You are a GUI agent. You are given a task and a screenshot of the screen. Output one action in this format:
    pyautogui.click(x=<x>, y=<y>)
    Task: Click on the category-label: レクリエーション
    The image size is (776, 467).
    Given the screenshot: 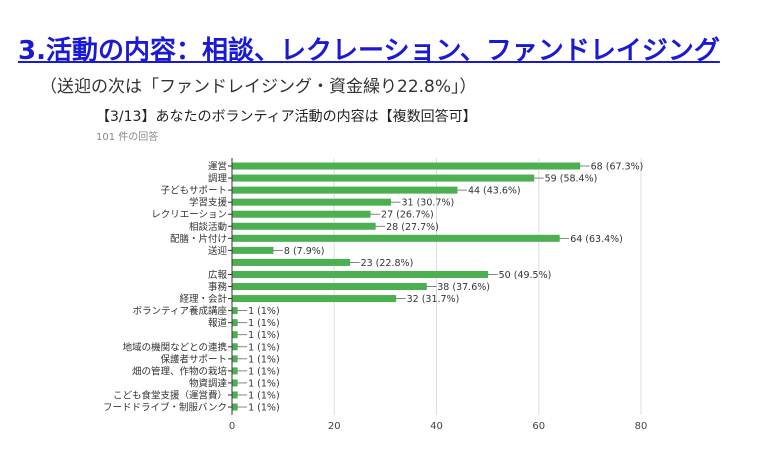 What is the action you would take?
    pyautogui.click(x=189, y=215)
    